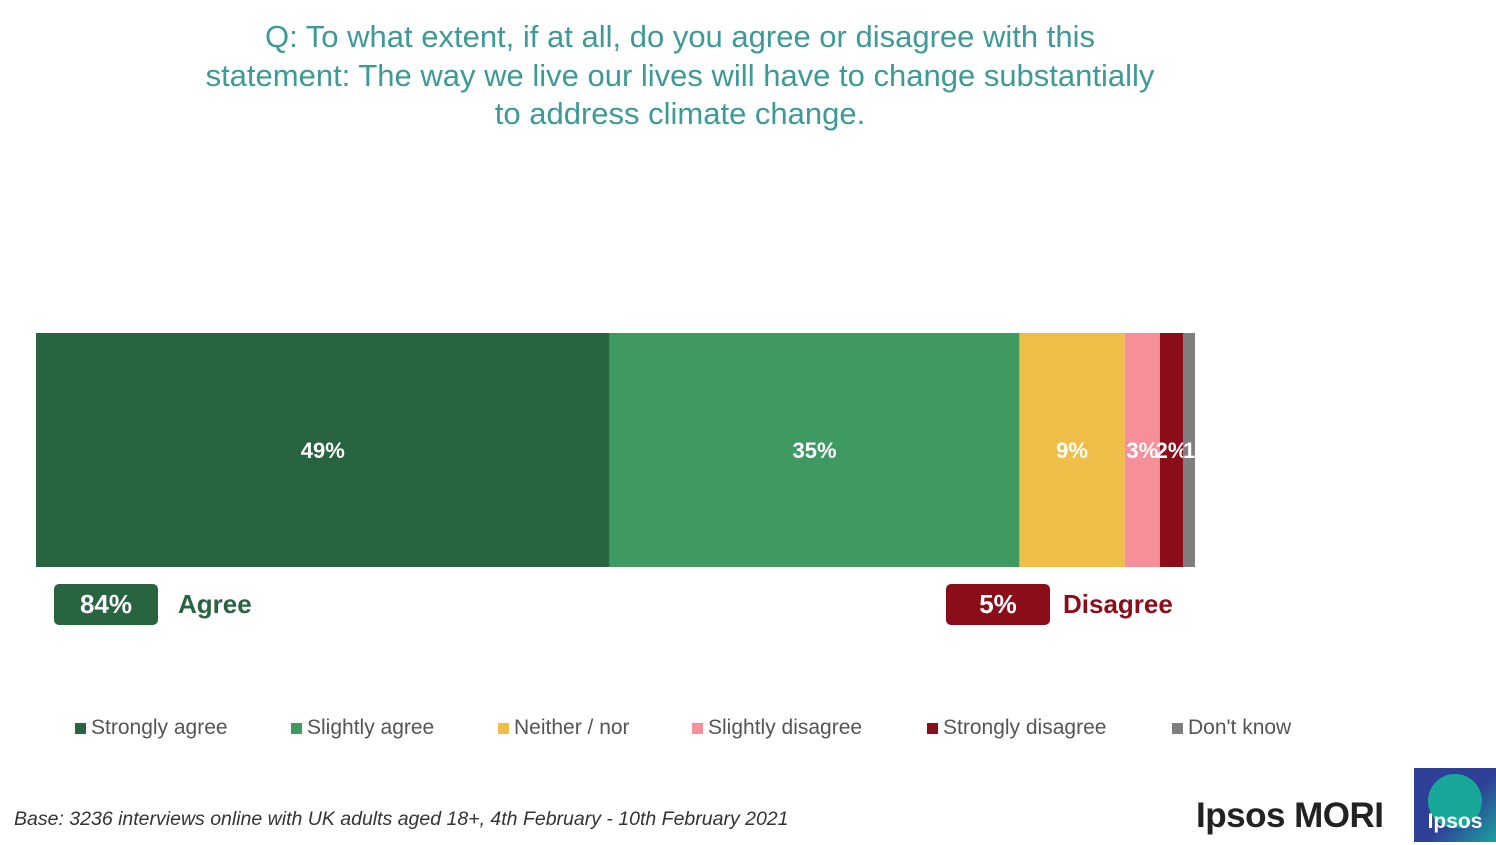 Image resolution: width=1496 pixels, height=845 pixels. What do you see at coordinates (785, 727) in the screenshot?
I see `legend-label: Slightly disagree` at bounding box center [785, 727].